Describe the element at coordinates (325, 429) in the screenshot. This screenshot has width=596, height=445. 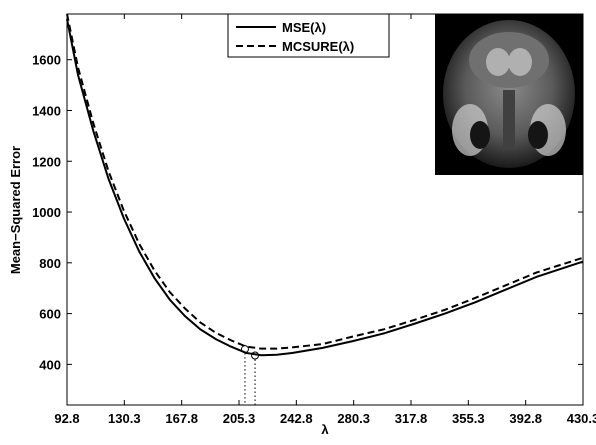
I see `x-axis-label: λ` at that location.